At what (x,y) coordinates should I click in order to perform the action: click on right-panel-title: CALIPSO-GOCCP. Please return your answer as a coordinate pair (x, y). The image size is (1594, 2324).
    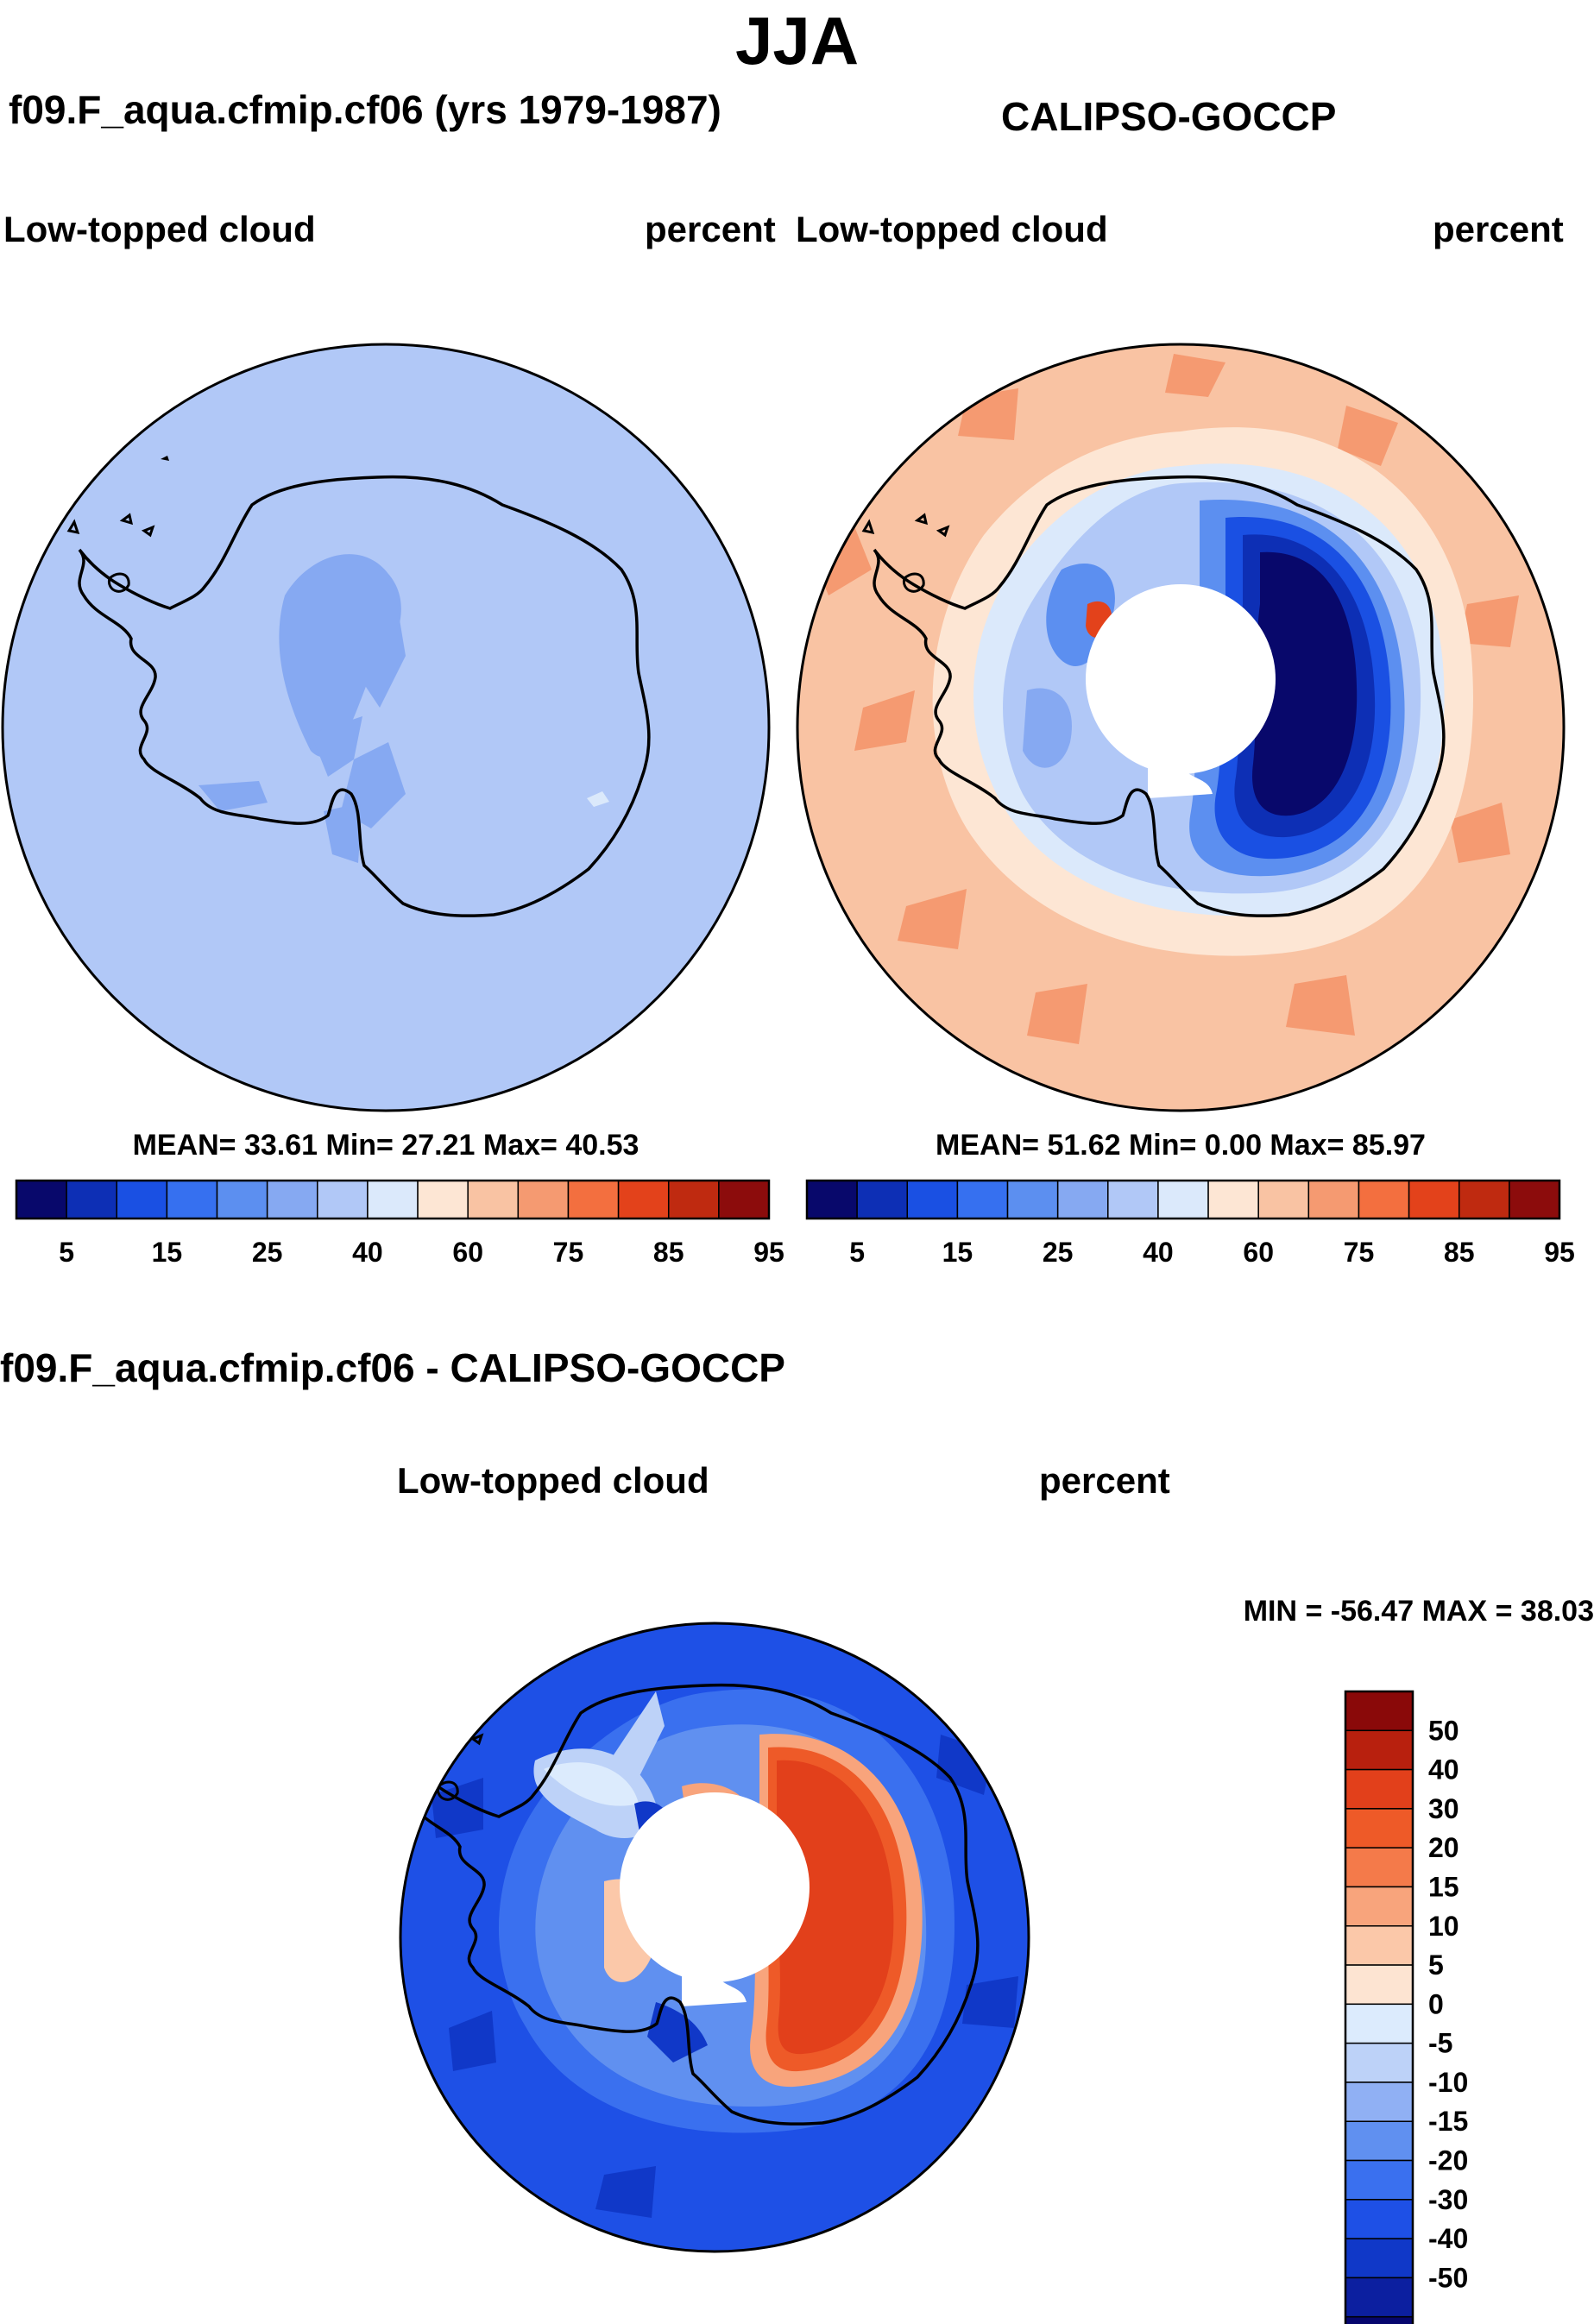
    Looking at the image, I should click on (1169, 117).